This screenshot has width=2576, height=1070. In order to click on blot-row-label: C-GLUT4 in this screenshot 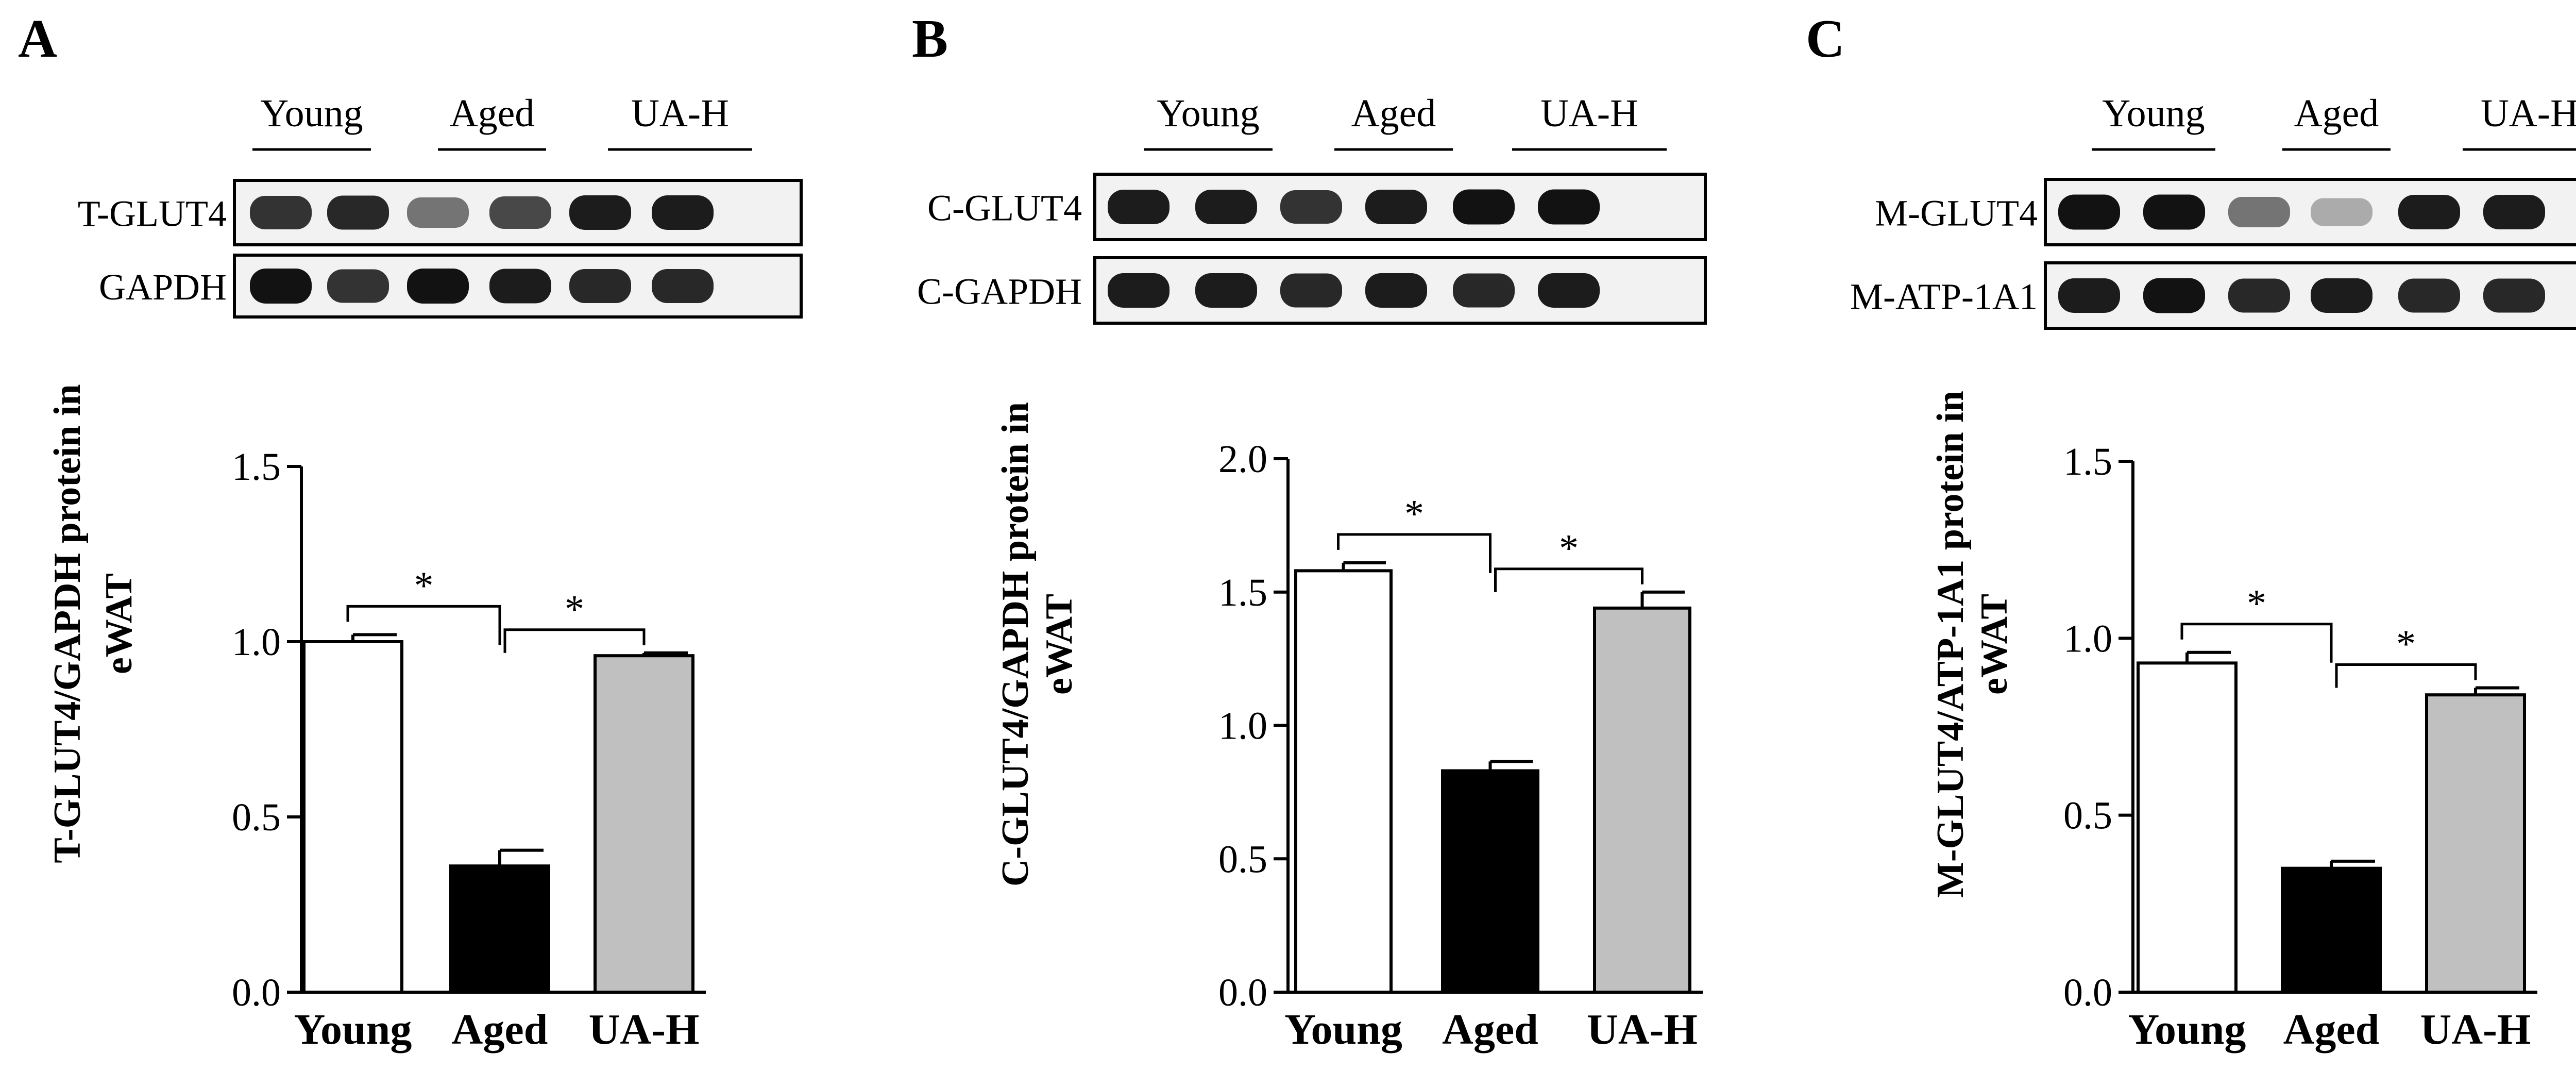, I will do `click(1004, 208)`.